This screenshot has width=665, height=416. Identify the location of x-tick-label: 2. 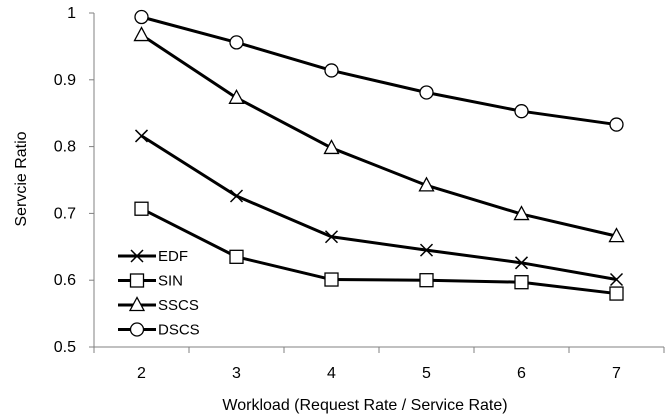
(141, 373).